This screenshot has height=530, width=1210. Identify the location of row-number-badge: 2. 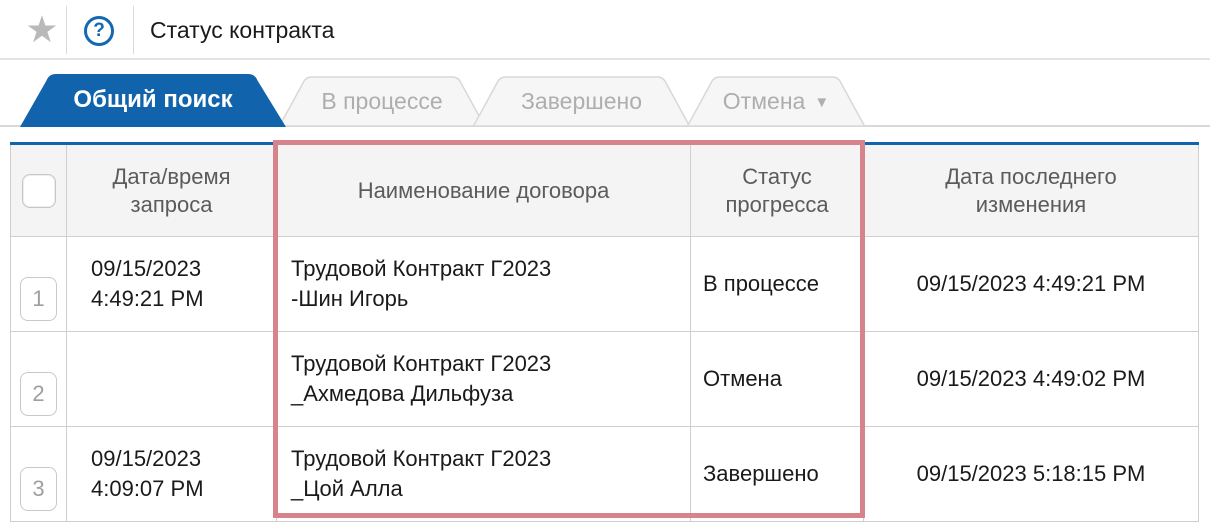
(38, 393).